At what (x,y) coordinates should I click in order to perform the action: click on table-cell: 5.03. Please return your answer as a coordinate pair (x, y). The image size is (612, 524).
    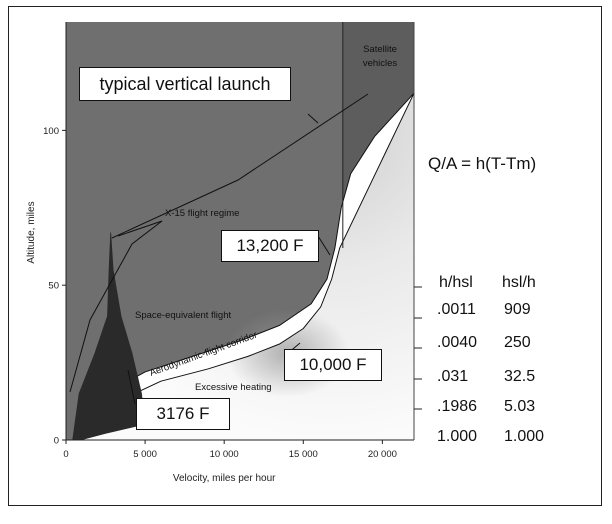
    Looking at the image, I should click on (520, 406).